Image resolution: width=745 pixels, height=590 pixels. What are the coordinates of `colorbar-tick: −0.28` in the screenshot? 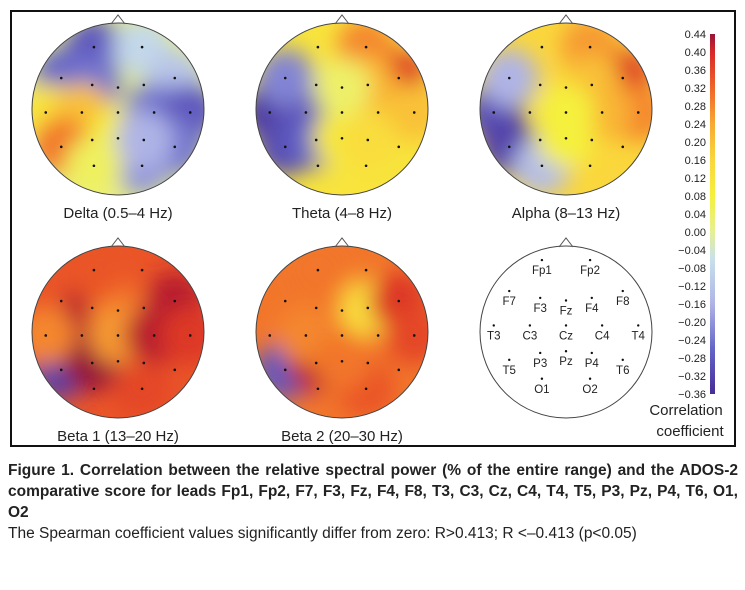 It's located at (692, 359).